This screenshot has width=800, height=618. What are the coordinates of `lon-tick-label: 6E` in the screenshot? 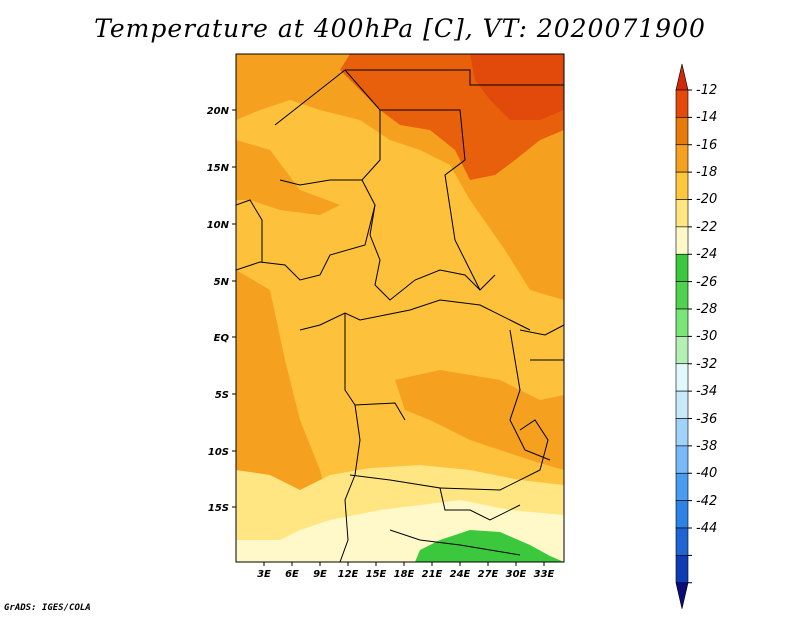 It's located at (292, 574).